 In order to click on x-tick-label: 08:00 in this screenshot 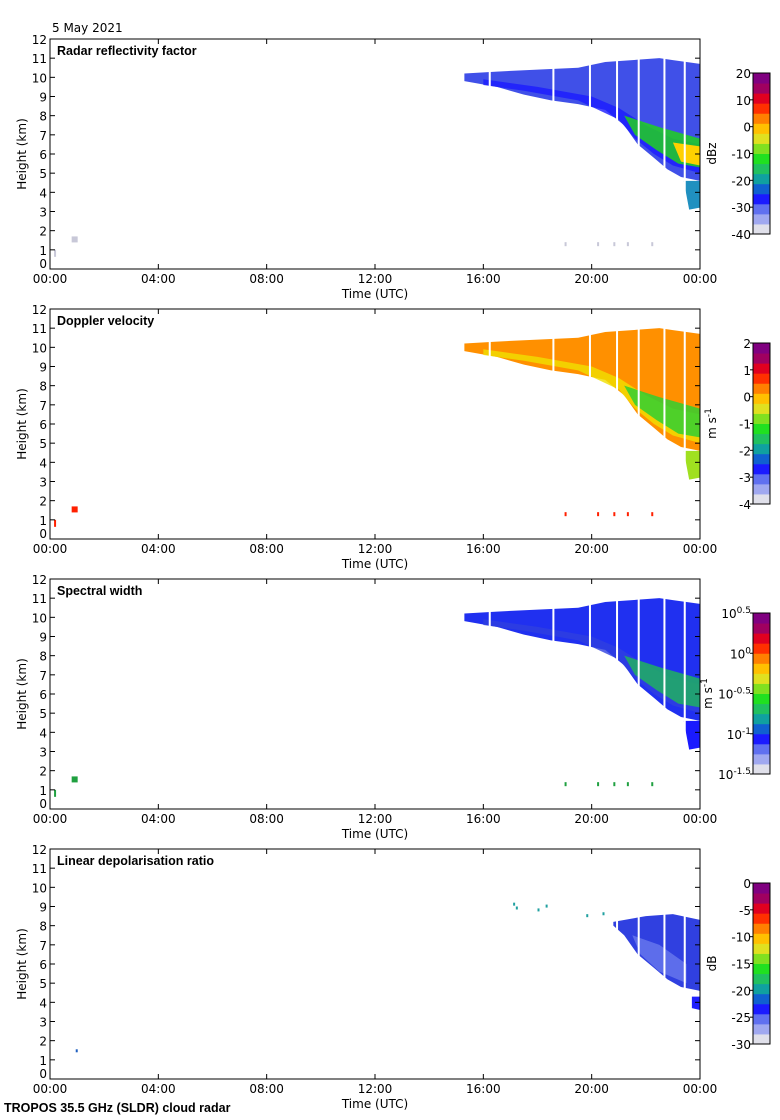, I will do `click(266, 819)`.